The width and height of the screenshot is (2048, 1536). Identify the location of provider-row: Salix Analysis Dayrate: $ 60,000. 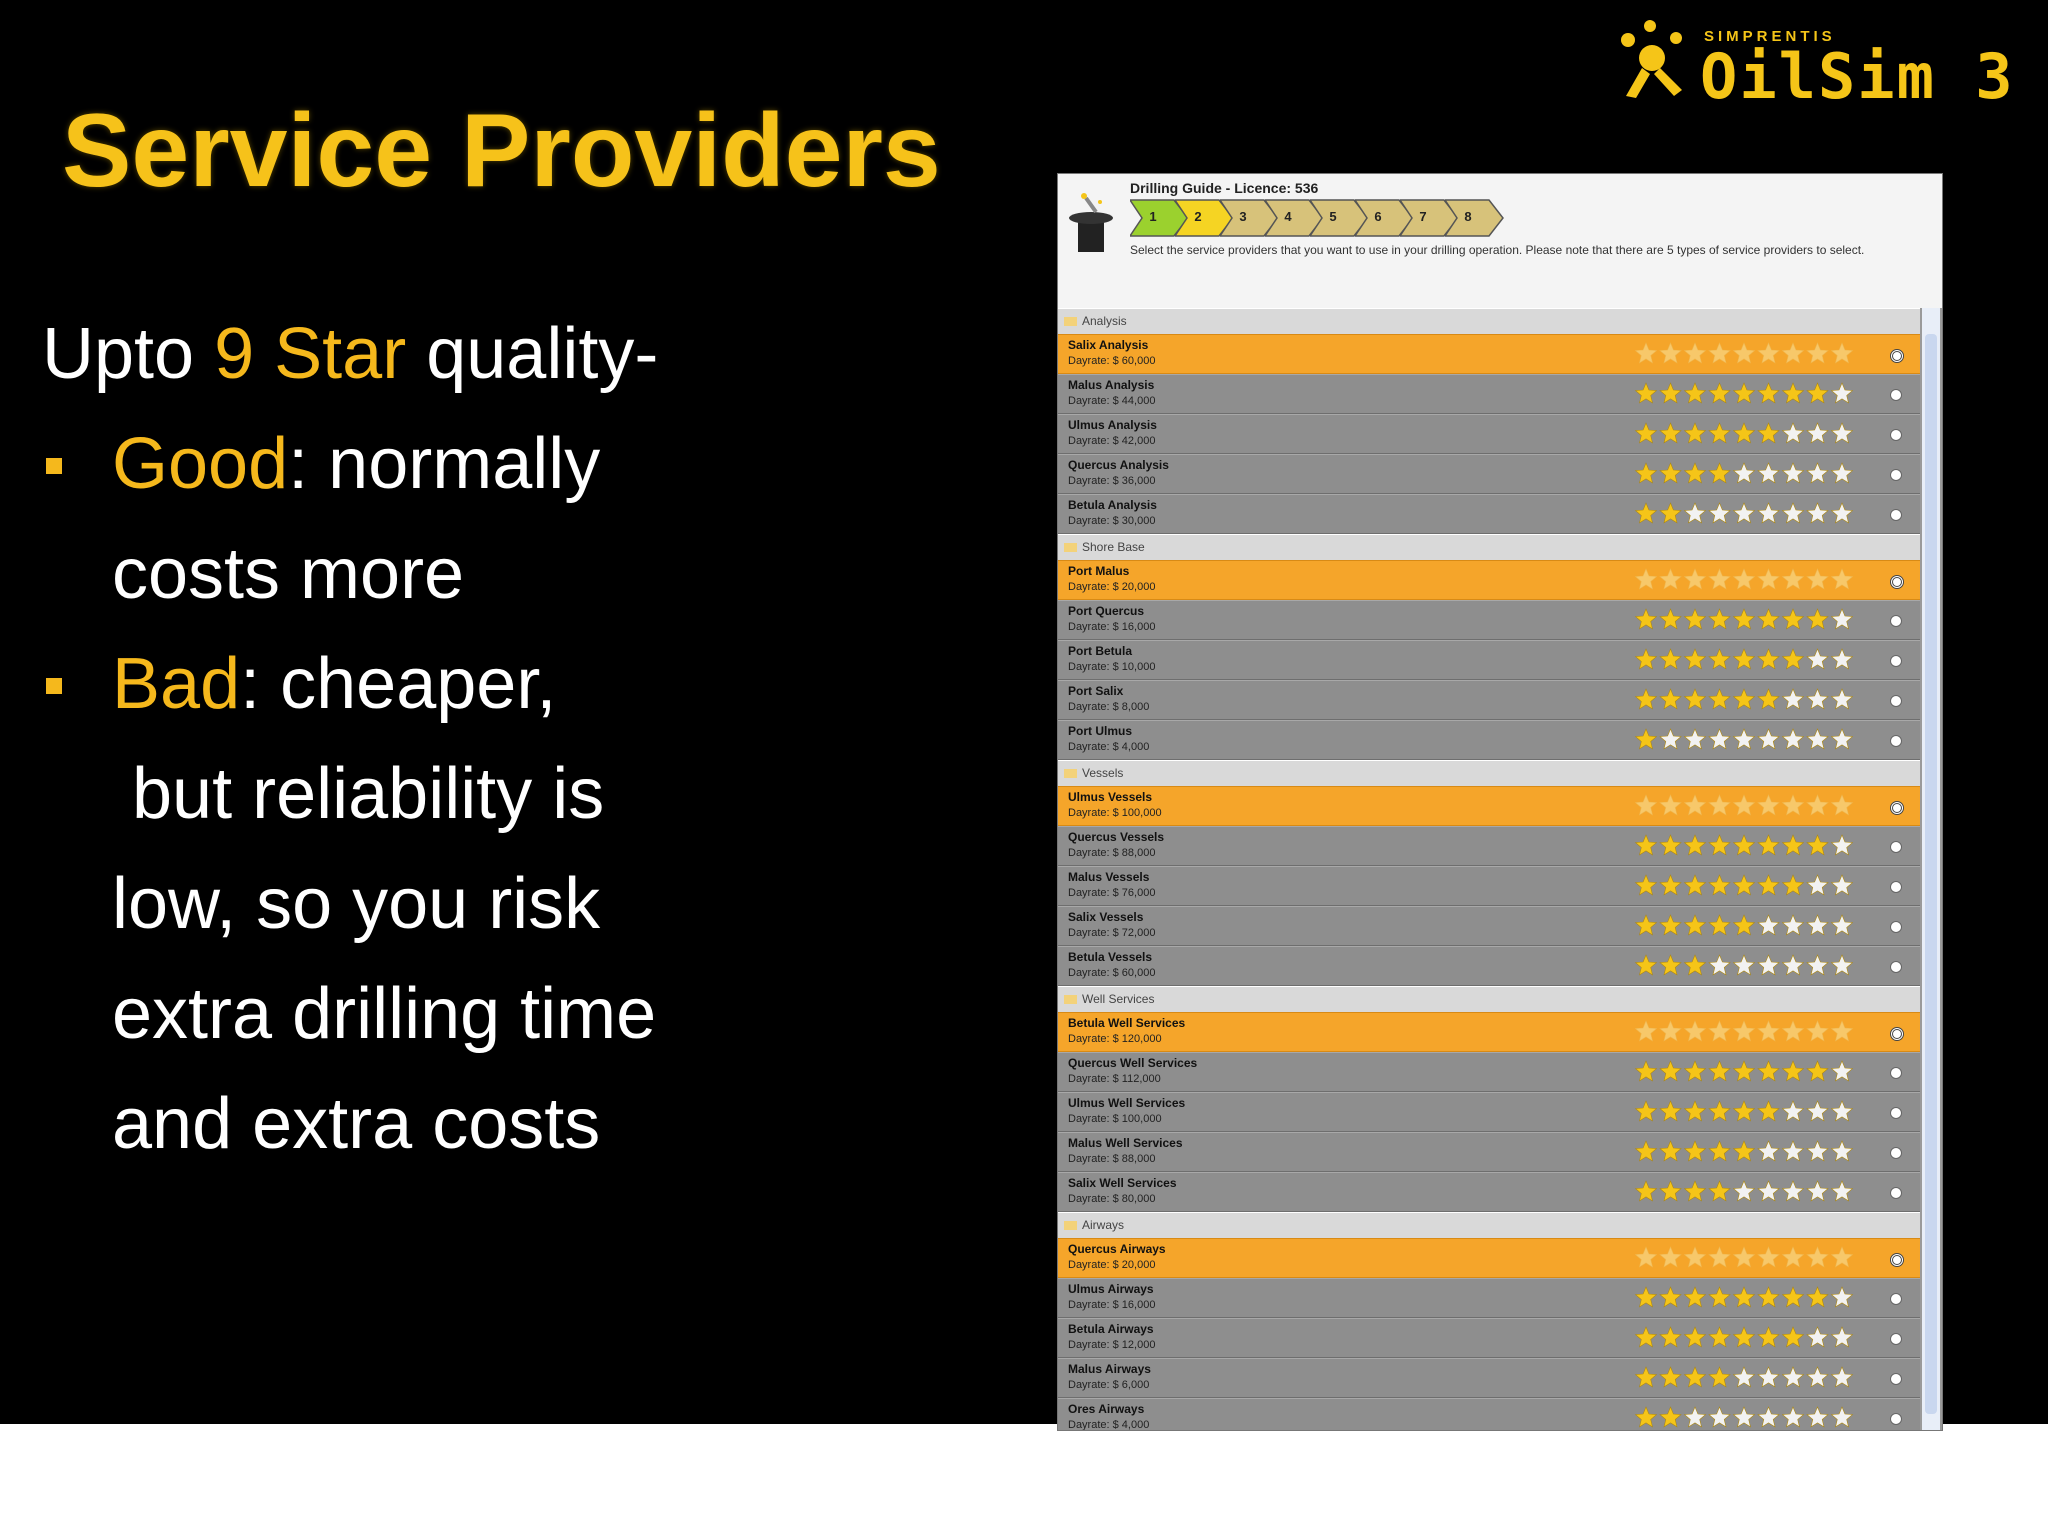
(1489, 354).